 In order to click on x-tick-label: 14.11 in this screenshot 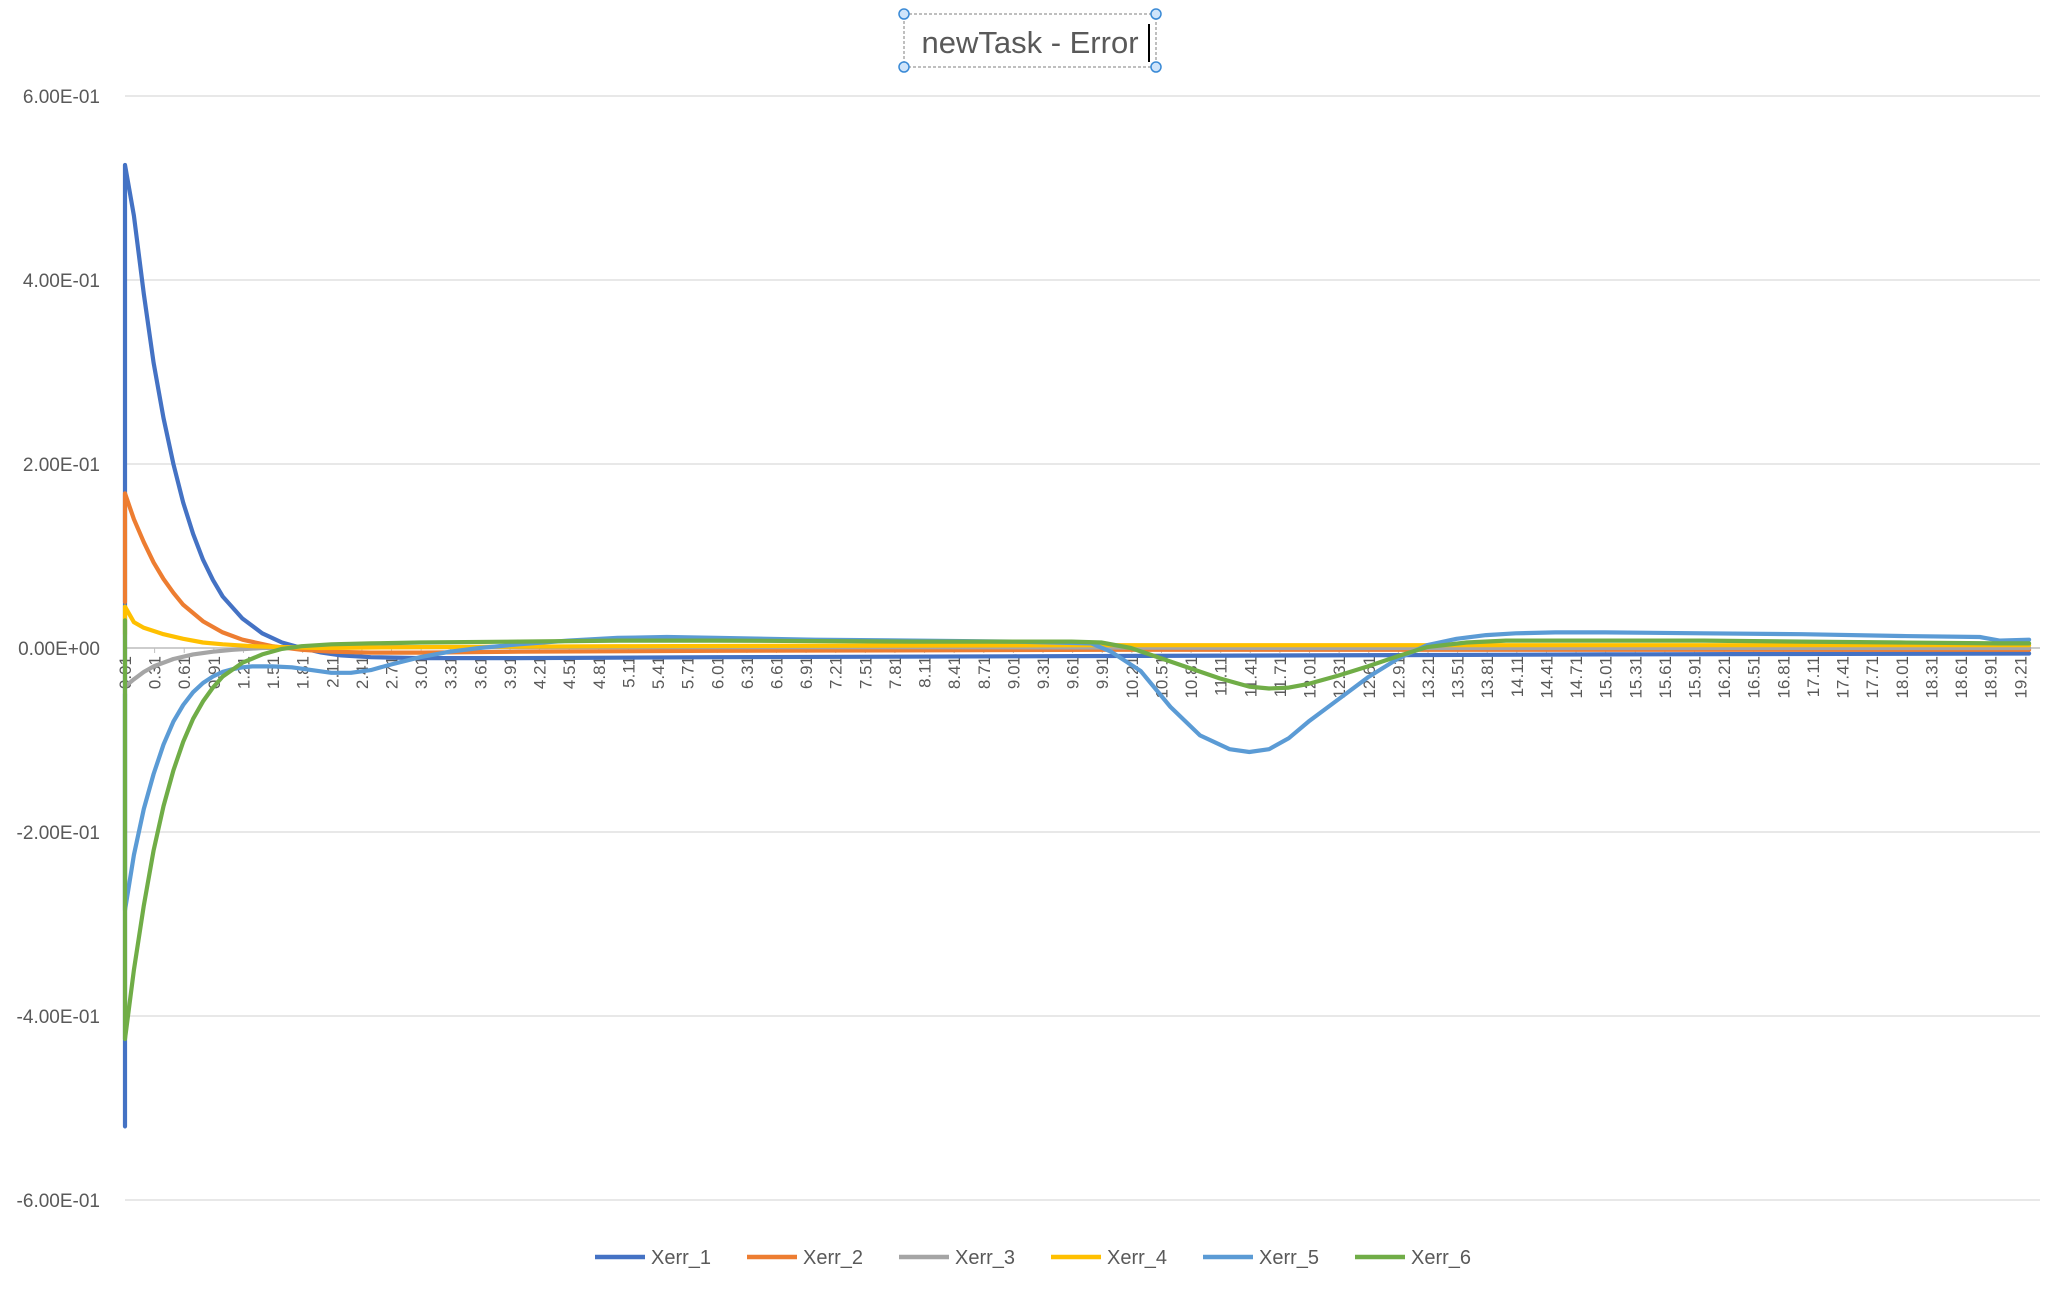, I will do `click(1517, 676)`.